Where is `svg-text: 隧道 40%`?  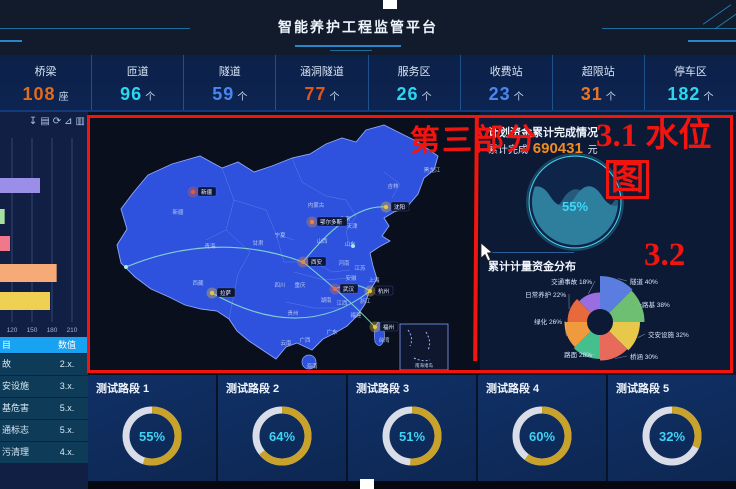
svg-text: 隧道 40% is located at coordinates (644, 281).